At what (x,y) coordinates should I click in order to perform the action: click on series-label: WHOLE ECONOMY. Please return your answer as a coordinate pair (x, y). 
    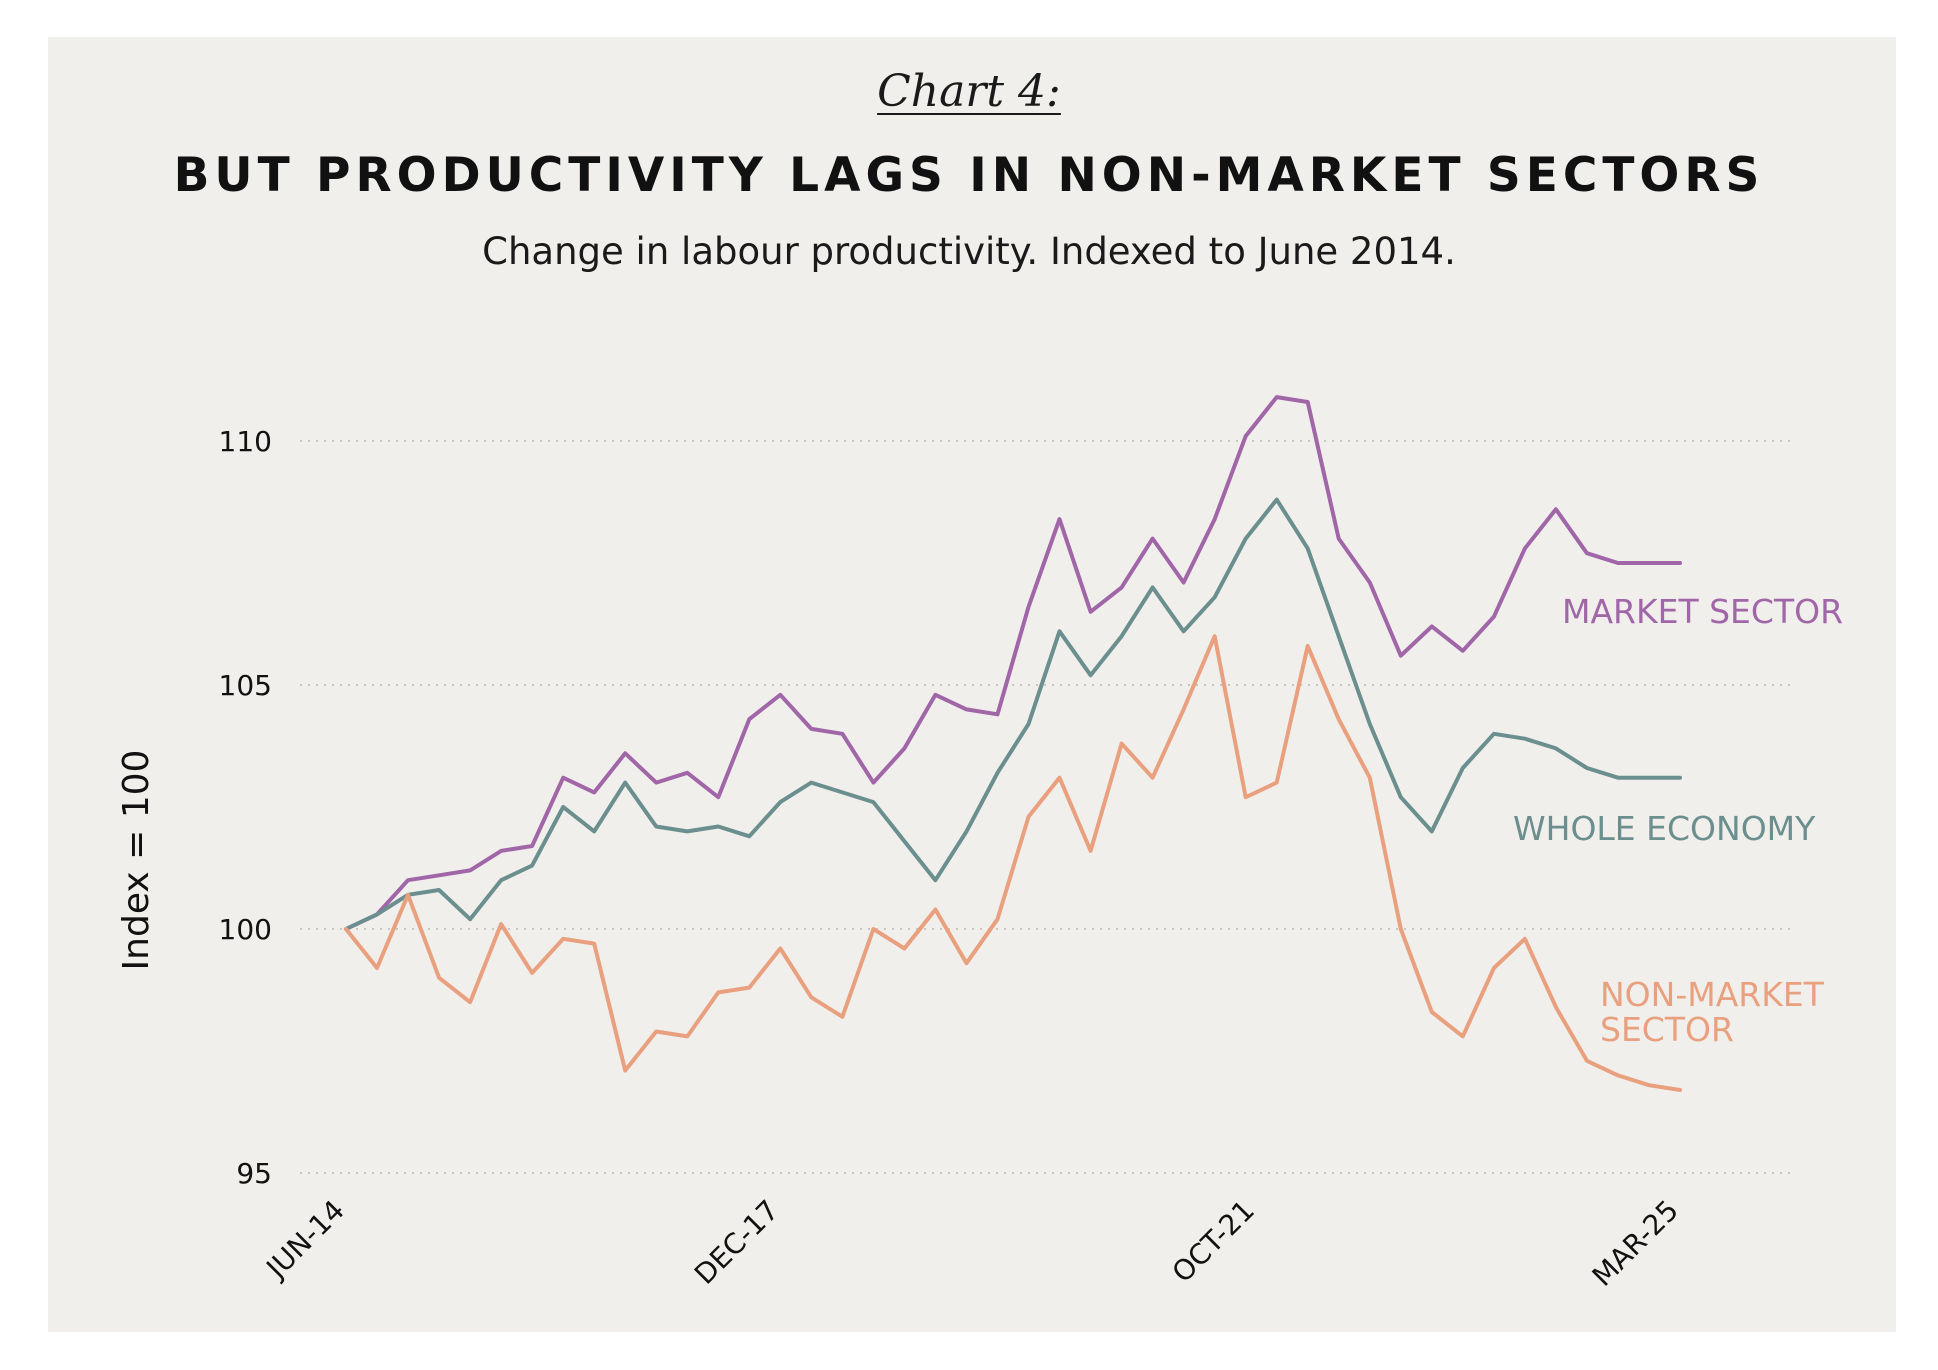
    Looking at the image, I should click on (1664, 828).